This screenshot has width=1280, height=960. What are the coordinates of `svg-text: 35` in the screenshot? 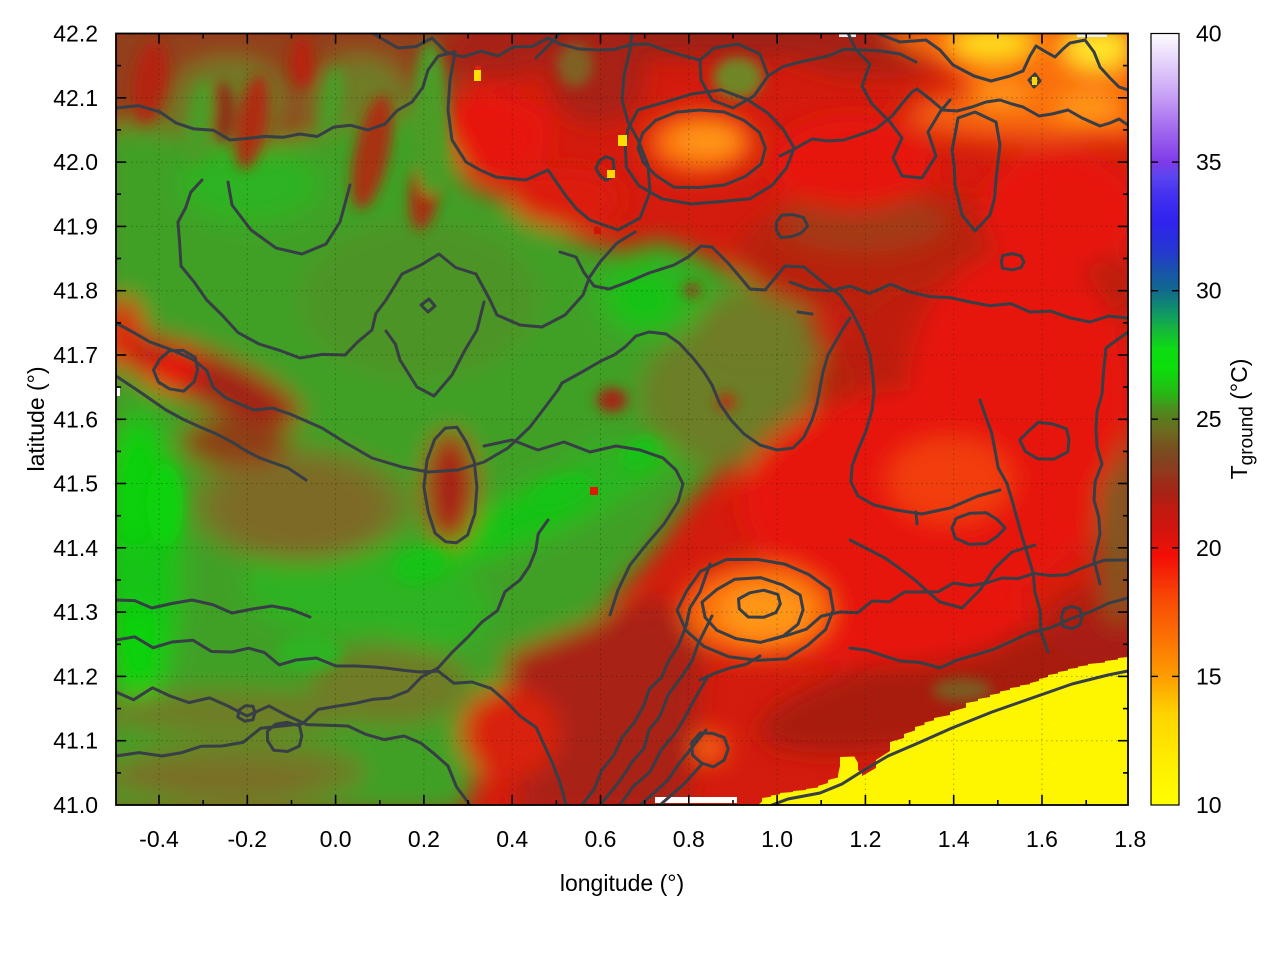 It's located at (1209, 162).